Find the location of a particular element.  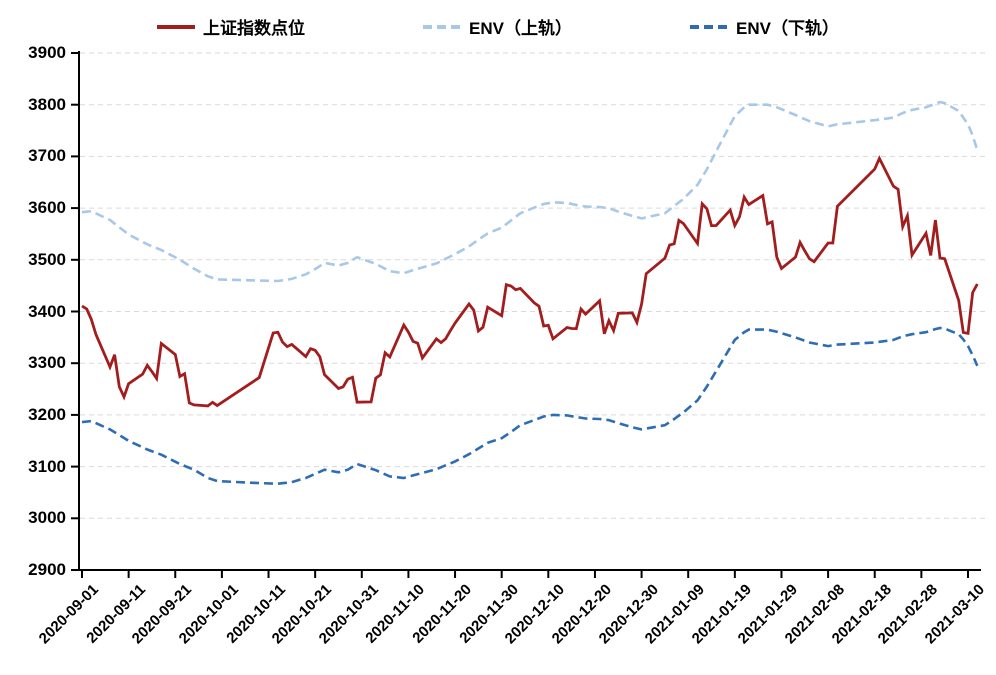

y-tick-label: 3700 is located at coordinates (47, 156).